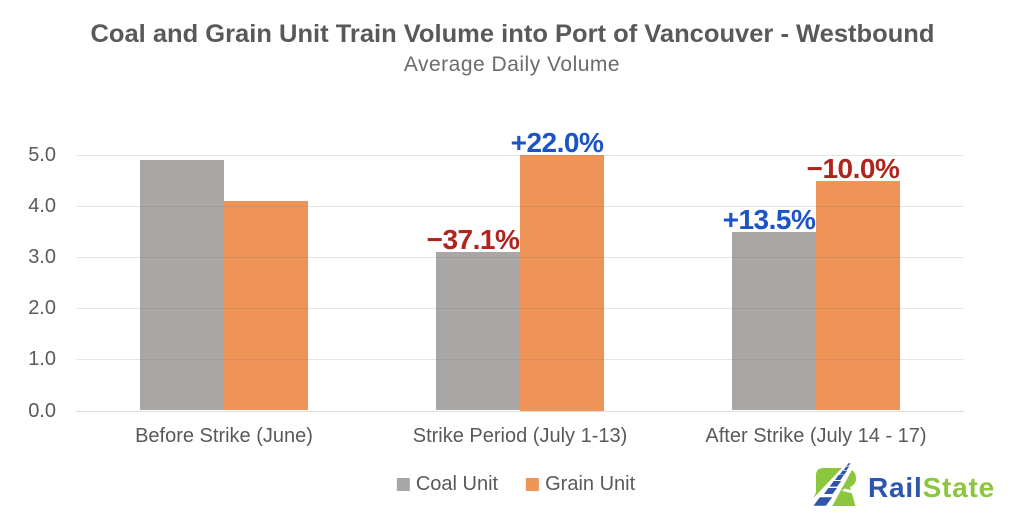  What do you see at coordinates (42, 359) in the screenshot?
I see `y-tick-label: 1.0` at bounding box center [42, 359].